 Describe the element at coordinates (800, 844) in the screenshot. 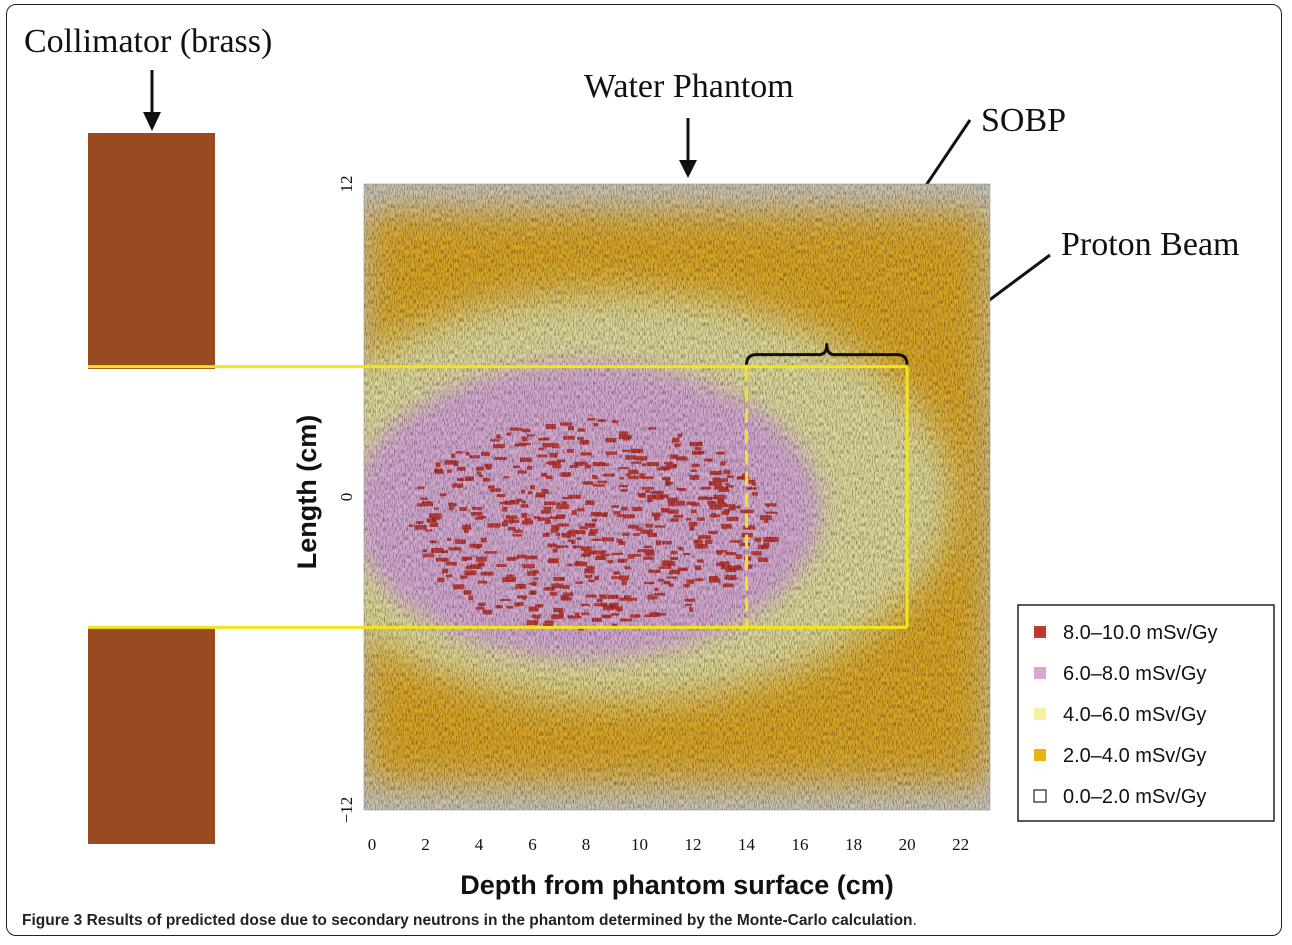

I see `x-tick-label: 16` at that location.